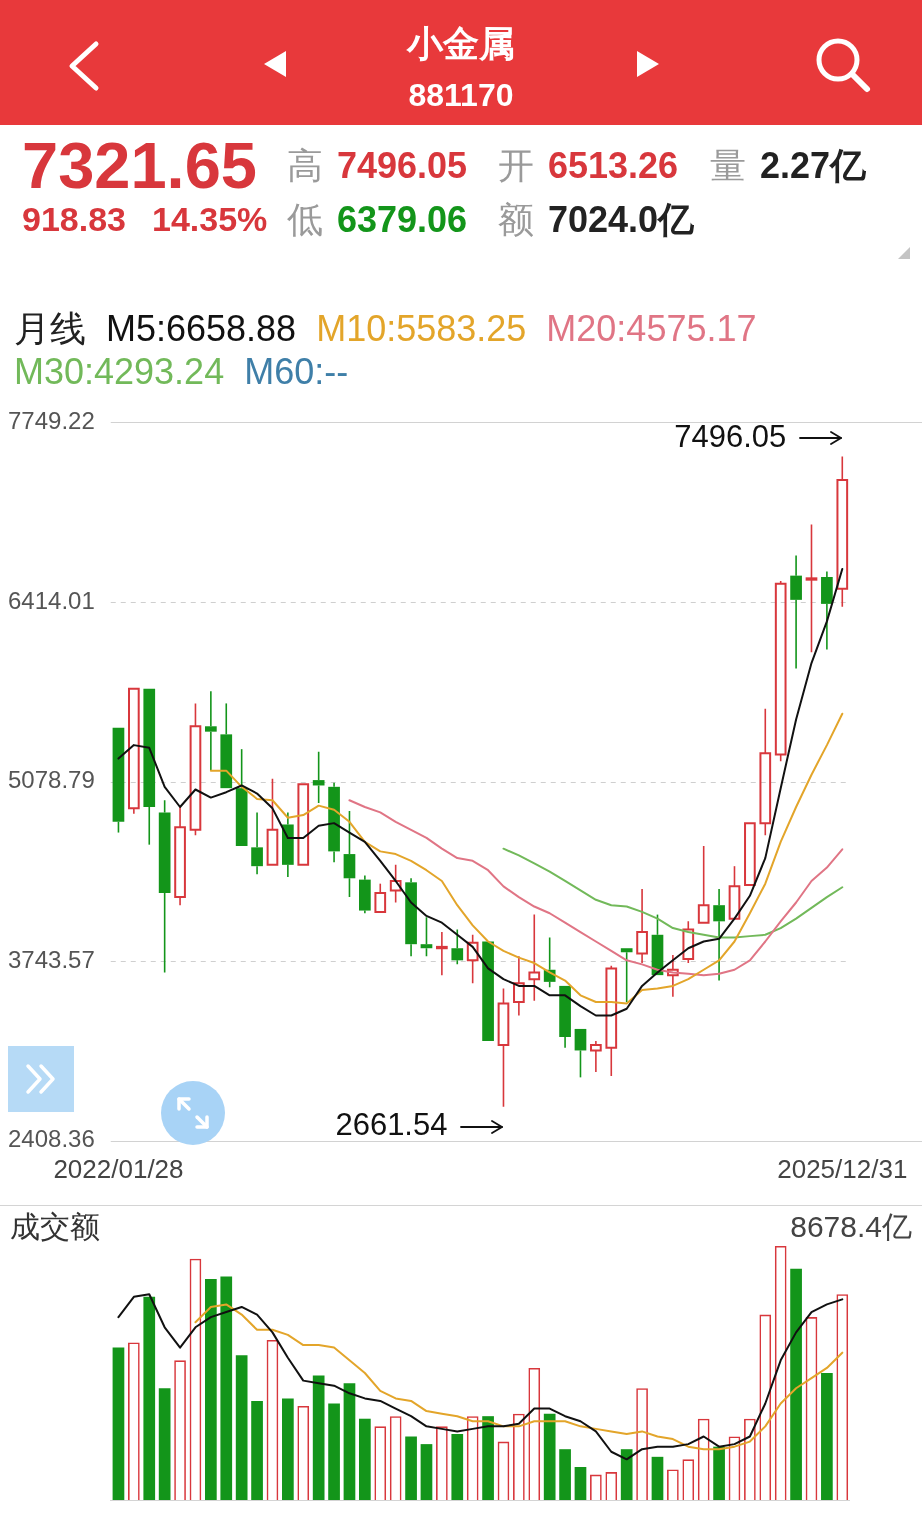  Describe the element at coordinates (296, 371) in the screenshot. I see `legend-label: M60:--` at that location.